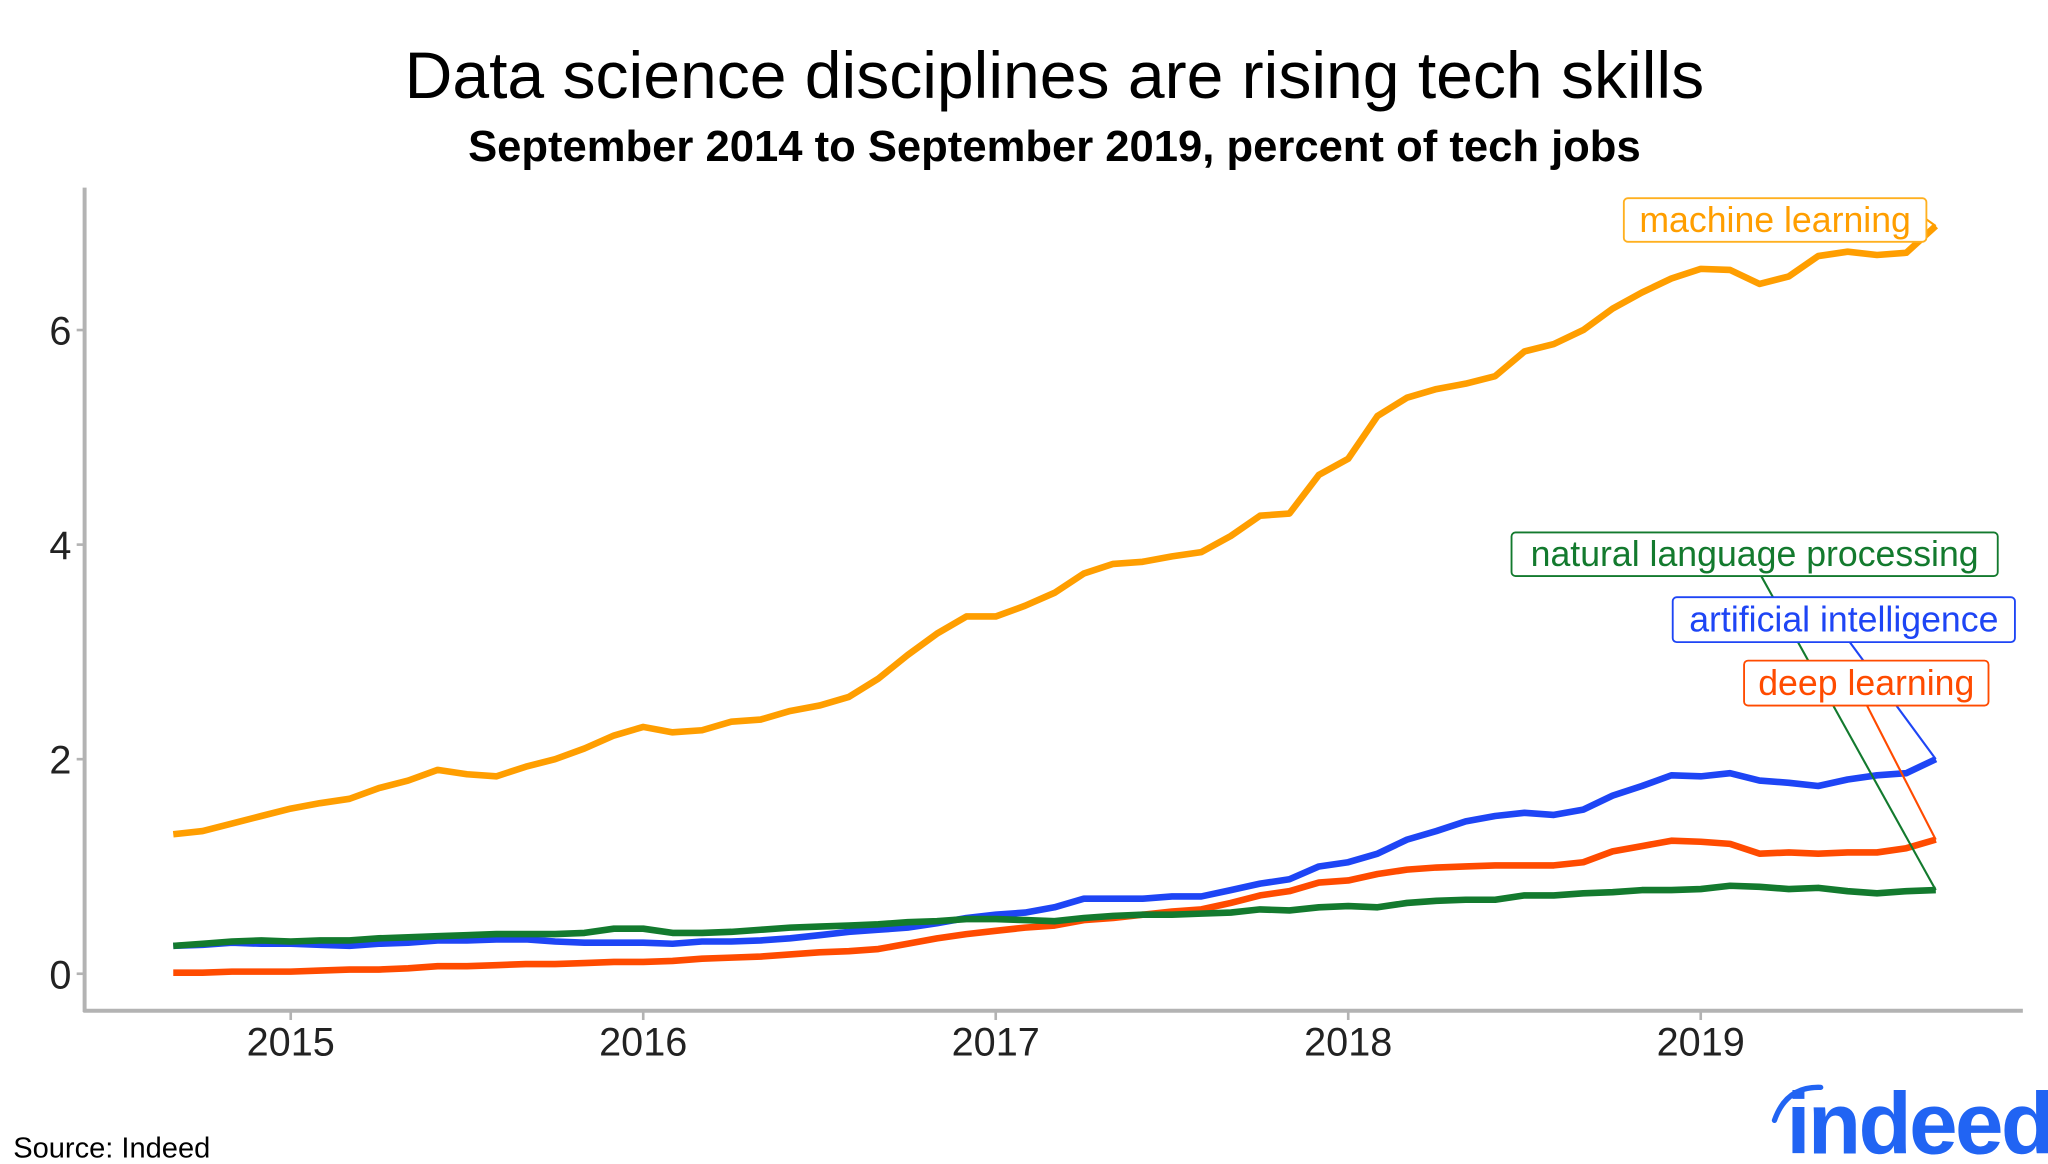 This screenshot has height=1164, width=2048. I want to click on series-line-deep-learning, so click(1055, 906).